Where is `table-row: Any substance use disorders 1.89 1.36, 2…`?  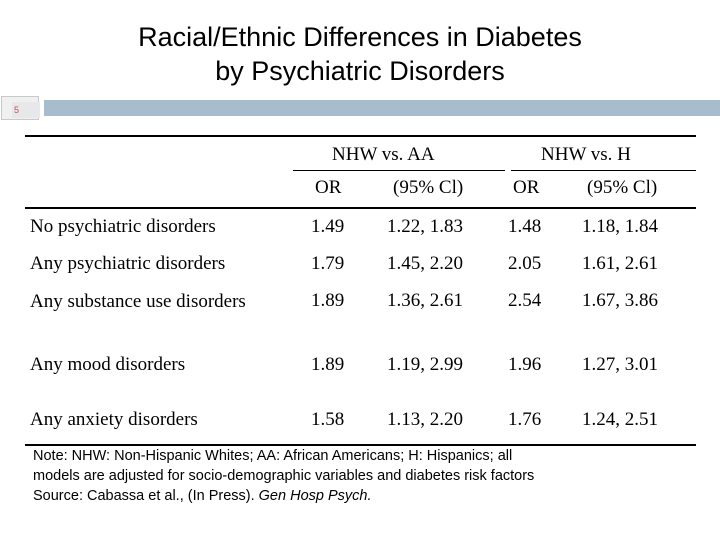
table-row: Any substance use disorders 1.89 1.36, 2… is located at coordinates (360, 315).